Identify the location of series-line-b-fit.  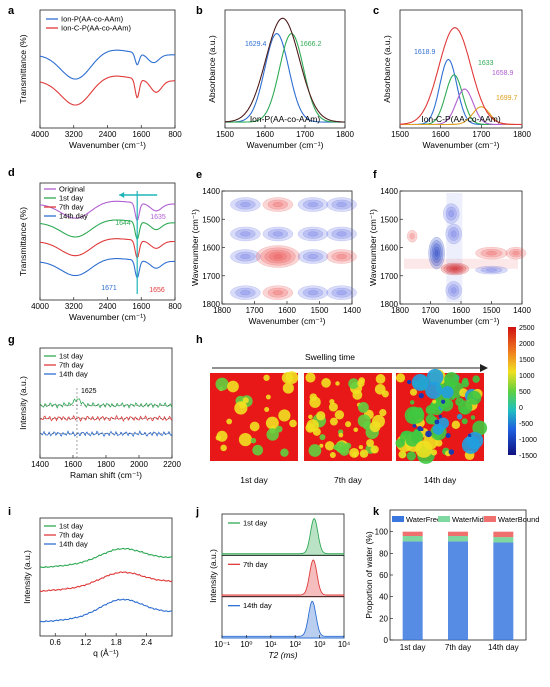
(285, 70).